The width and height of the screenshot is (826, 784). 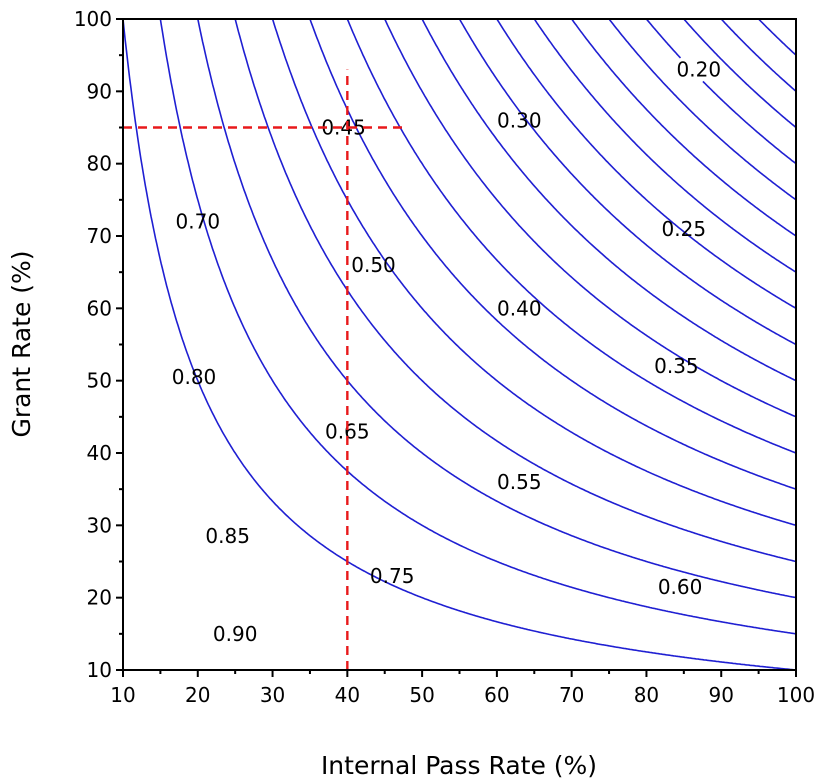 I want to click on contour-label-0.75: 0.75, so click(x=392, y=576).